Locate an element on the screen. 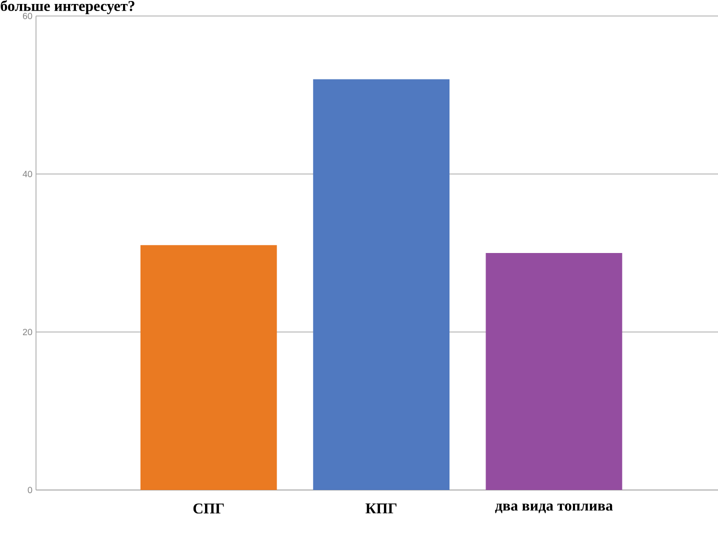 This screenshot has width=718, height=535. y-tick-label: 40 is located at coordinates (27, 174).